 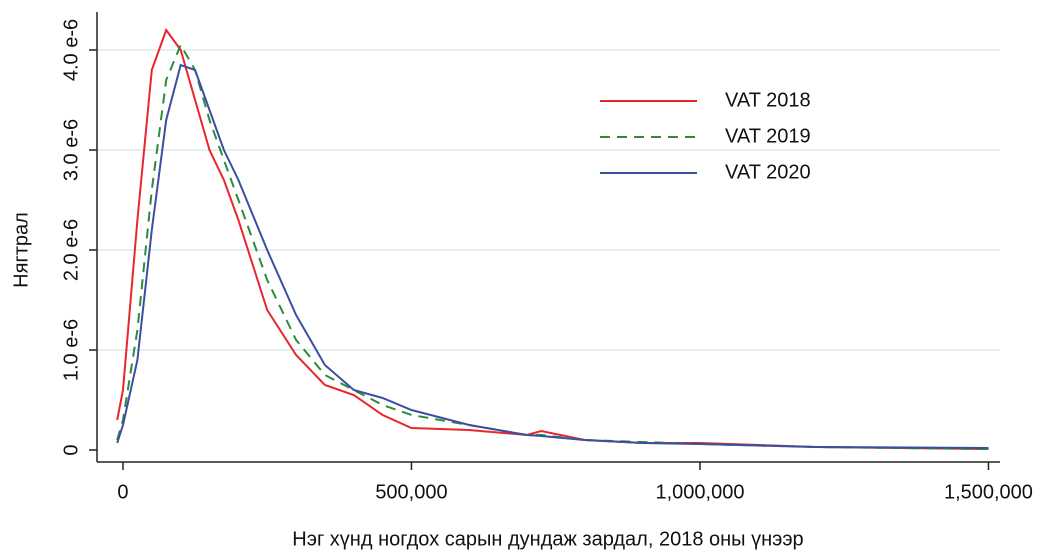 What do you see at coordinates (71, 150) in the screenshot?
I see `y-tick-label: 3.0 e-6` at bounding box center [71, 150].